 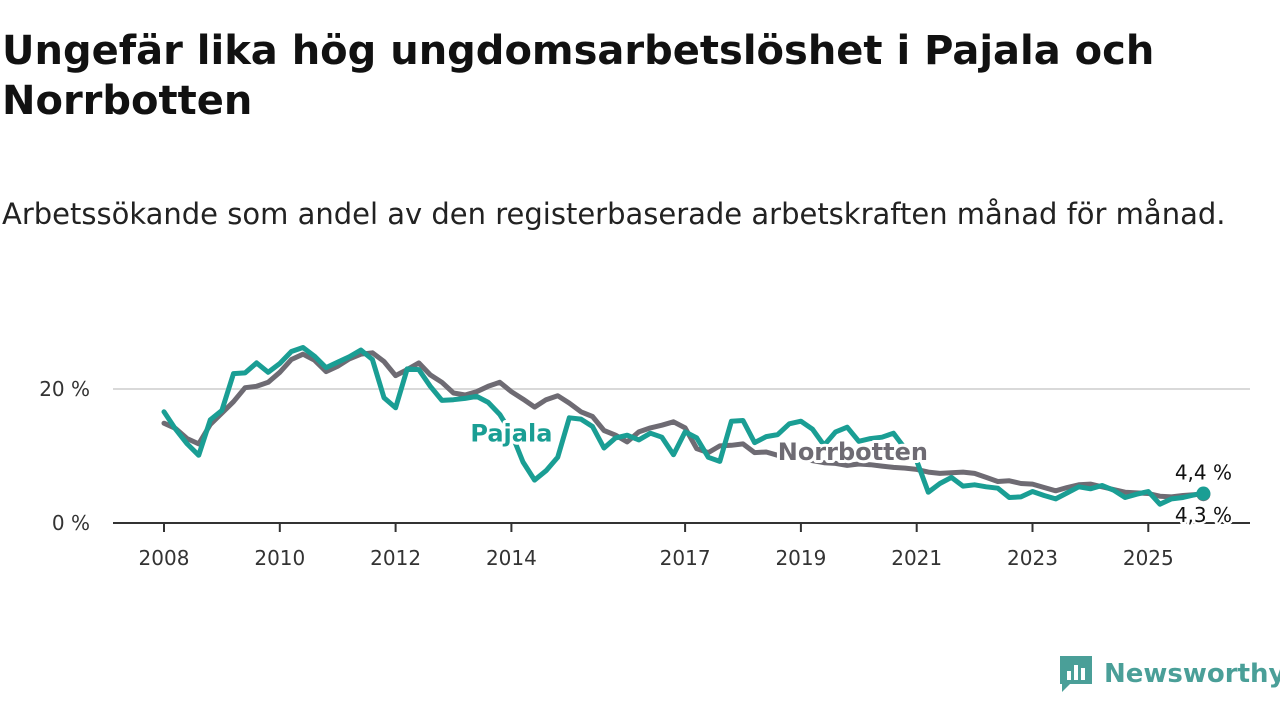 What do you see at coordinates (279, 558) in the screenshot?
I see `x-tick-label: 2010` at bounding box center [279, 558].